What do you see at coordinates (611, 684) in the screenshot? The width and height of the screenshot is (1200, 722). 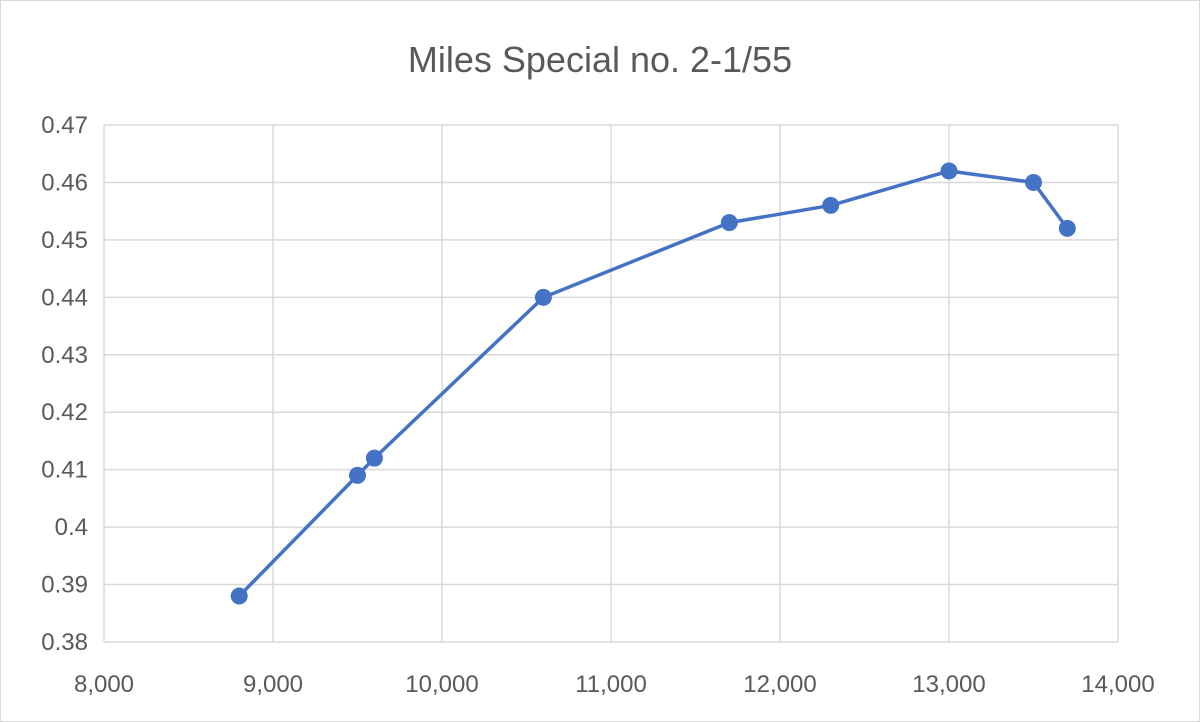 I see `x-tick-label: 11,000` at bounding box center [611, 684].